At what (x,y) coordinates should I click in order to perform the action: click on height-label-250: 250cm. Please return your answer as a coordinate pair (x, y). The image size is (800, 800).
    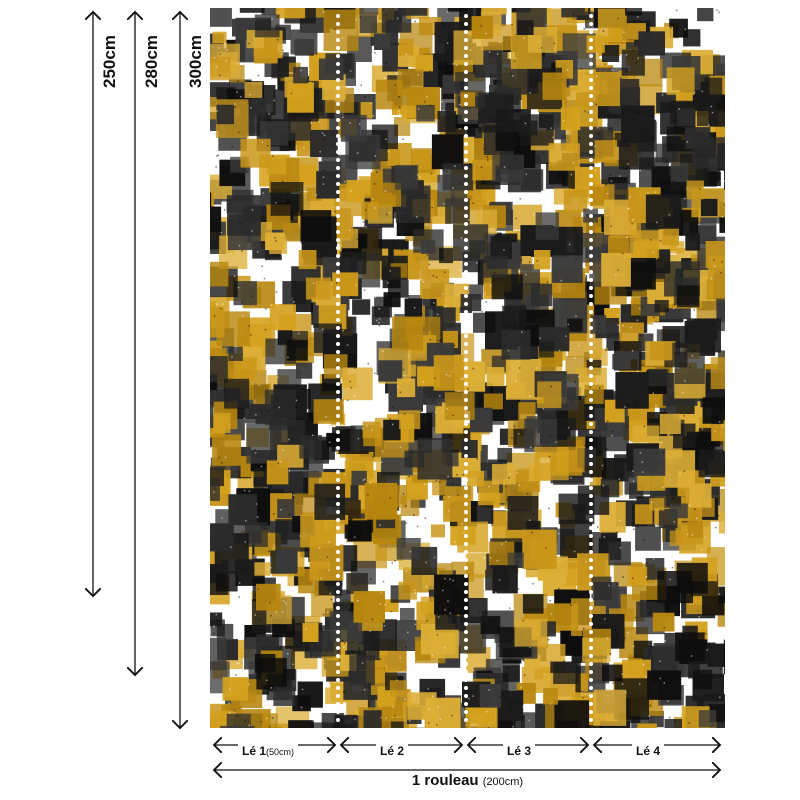
    Looking at the image, I should click on (109, 61).